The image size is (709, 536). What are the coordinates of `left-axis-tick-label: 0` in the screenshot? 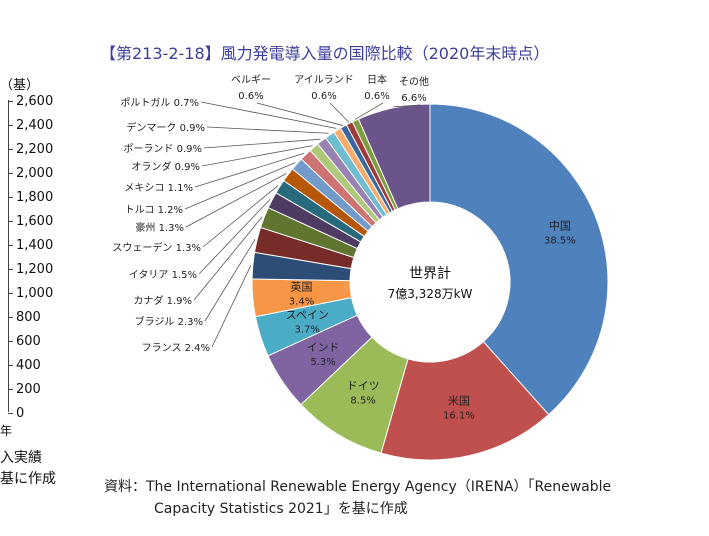 It's located at (20, 413).